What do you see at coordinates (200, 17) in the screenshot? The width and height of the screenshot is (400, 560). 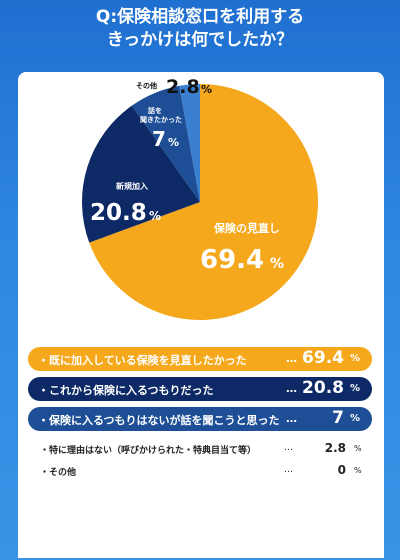 I see `title-line-1: Q:保険相談窓口を利用する` at bounding box center [200, 17].